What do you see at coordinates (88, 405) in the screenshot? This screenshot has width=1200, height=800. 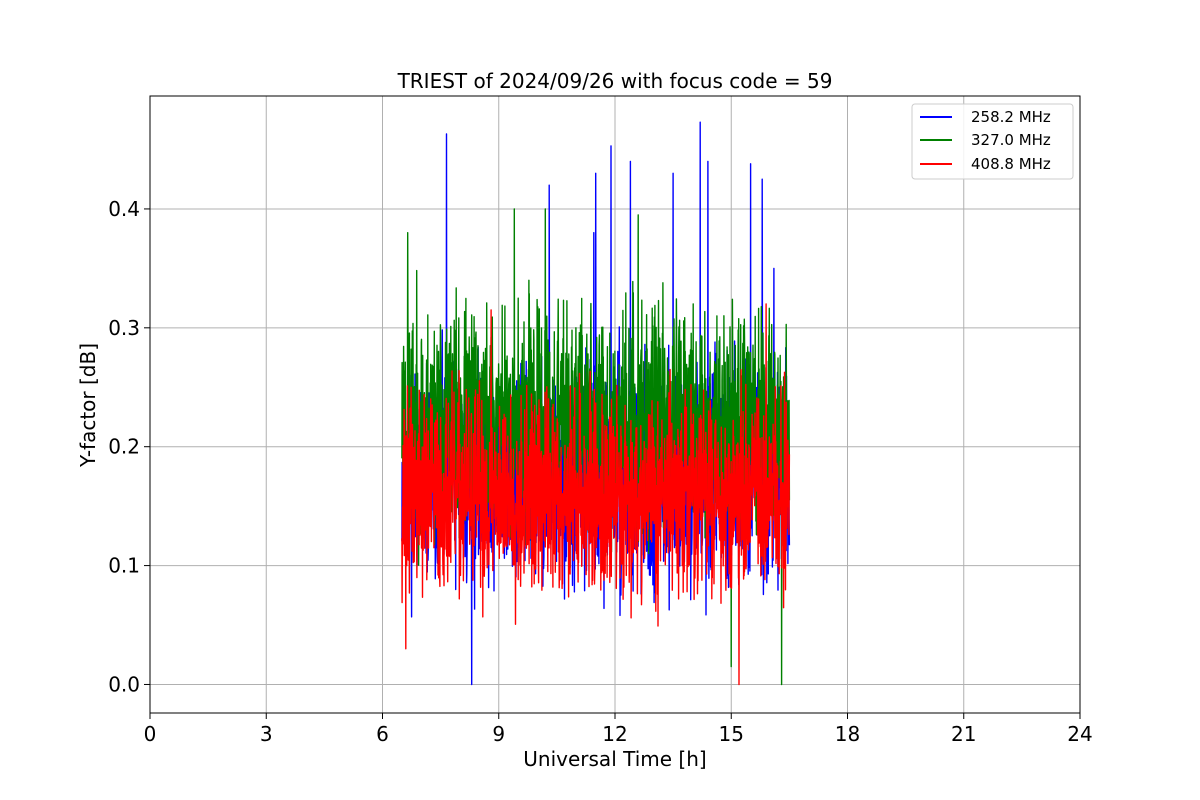 I see `y-axis-label: Y-factor [dB]` at bounding box center [88, 405].